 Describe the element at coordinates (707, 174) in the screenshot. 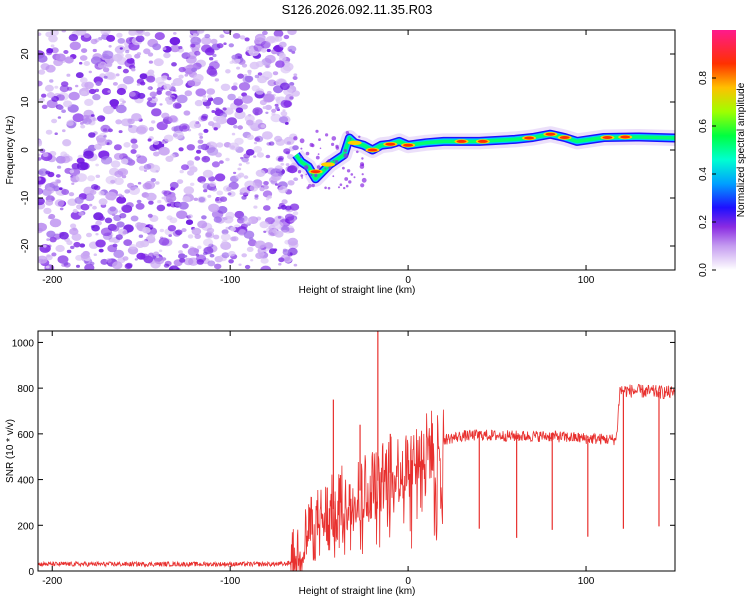

I see `colorbar-ticks: 0.0 0.2 0.4 0.6 0.8` at that location.